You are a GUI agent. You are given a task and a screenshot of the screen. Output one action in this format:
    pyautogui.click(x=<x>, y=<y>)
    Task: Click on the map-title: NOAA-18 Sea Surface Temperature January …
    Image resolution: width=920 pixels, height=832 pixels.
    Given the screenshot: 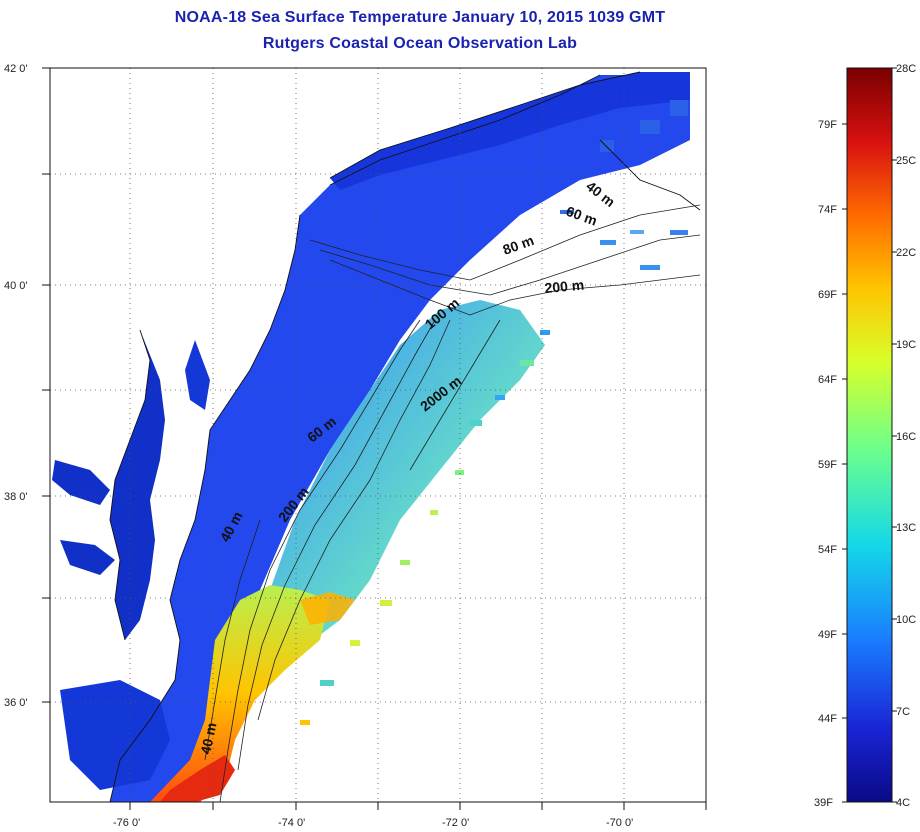 What is the action you would take?
    pyautogui.click(x=420, y=17)
    